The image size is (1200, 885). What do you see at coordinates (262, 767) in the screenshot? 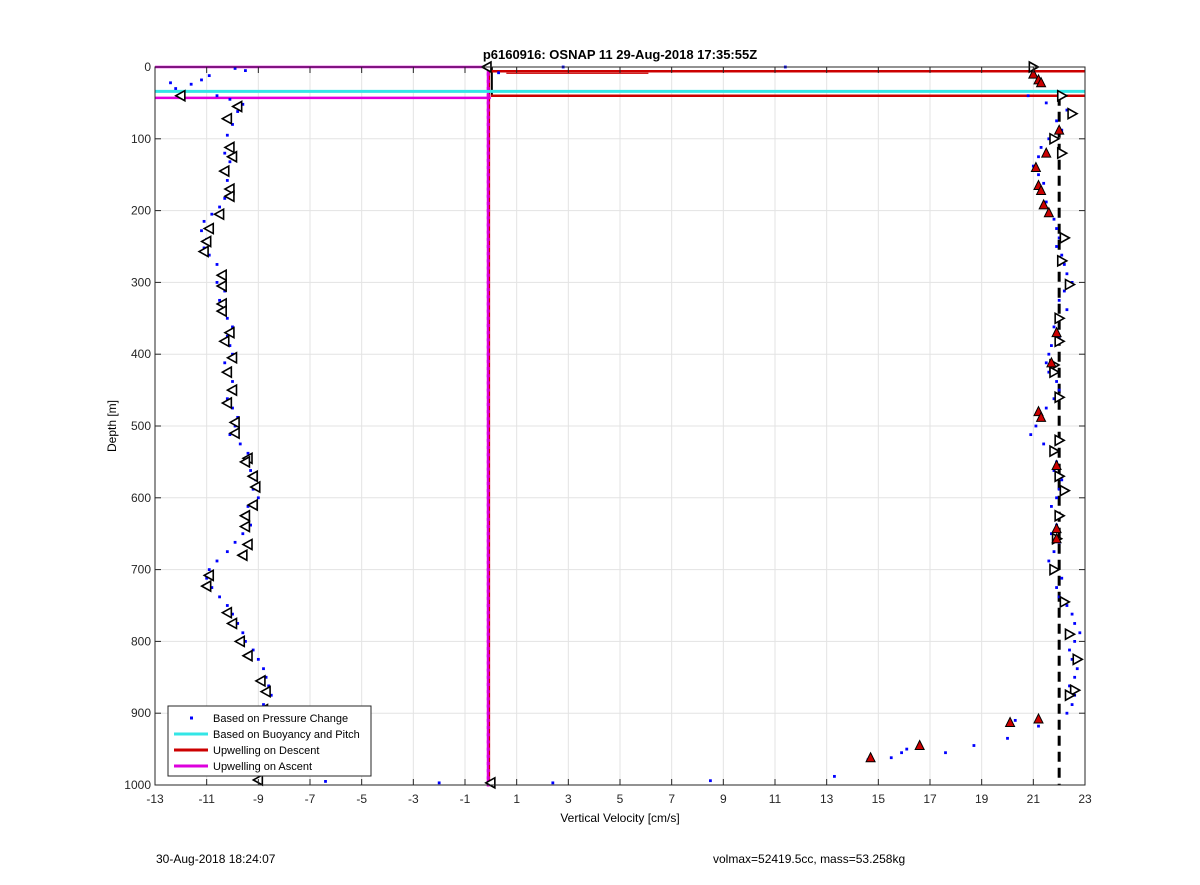
I see `legend-label: Upwelling on Ascent` at bounding box center [262, 767].